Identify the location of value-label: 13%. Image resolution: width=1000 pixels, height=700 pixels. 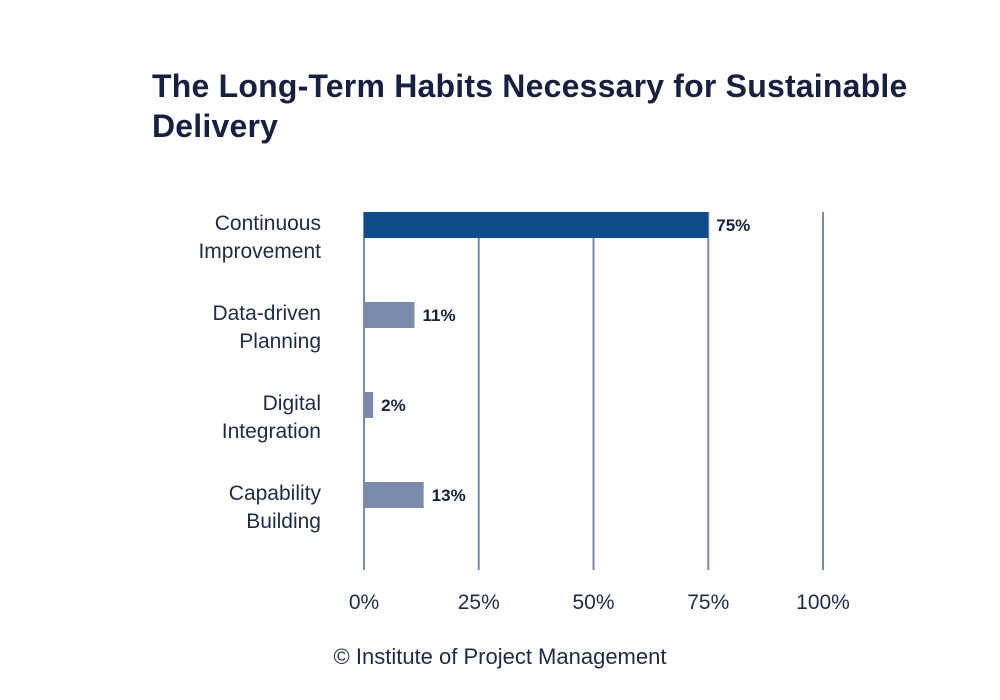
(449, 495).